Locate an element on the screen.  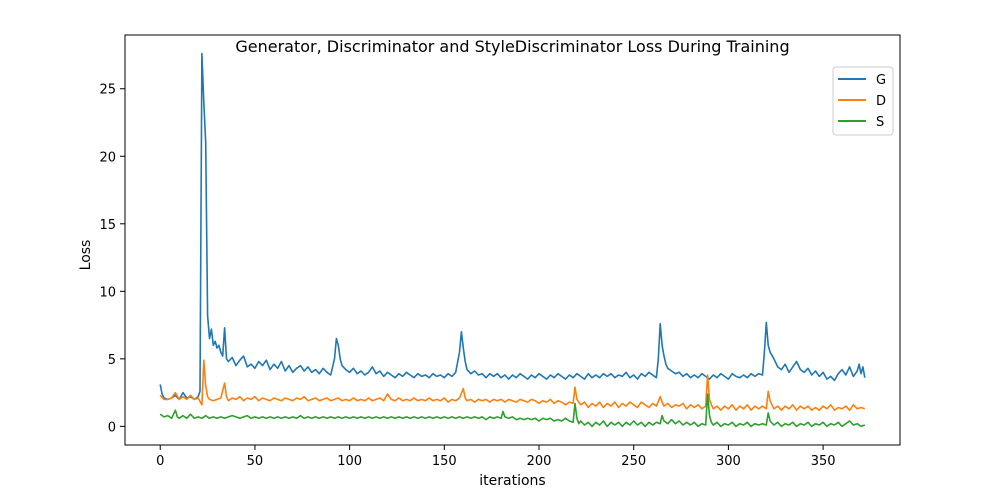
legend-label-D: D is located at coordinates (881, 101).